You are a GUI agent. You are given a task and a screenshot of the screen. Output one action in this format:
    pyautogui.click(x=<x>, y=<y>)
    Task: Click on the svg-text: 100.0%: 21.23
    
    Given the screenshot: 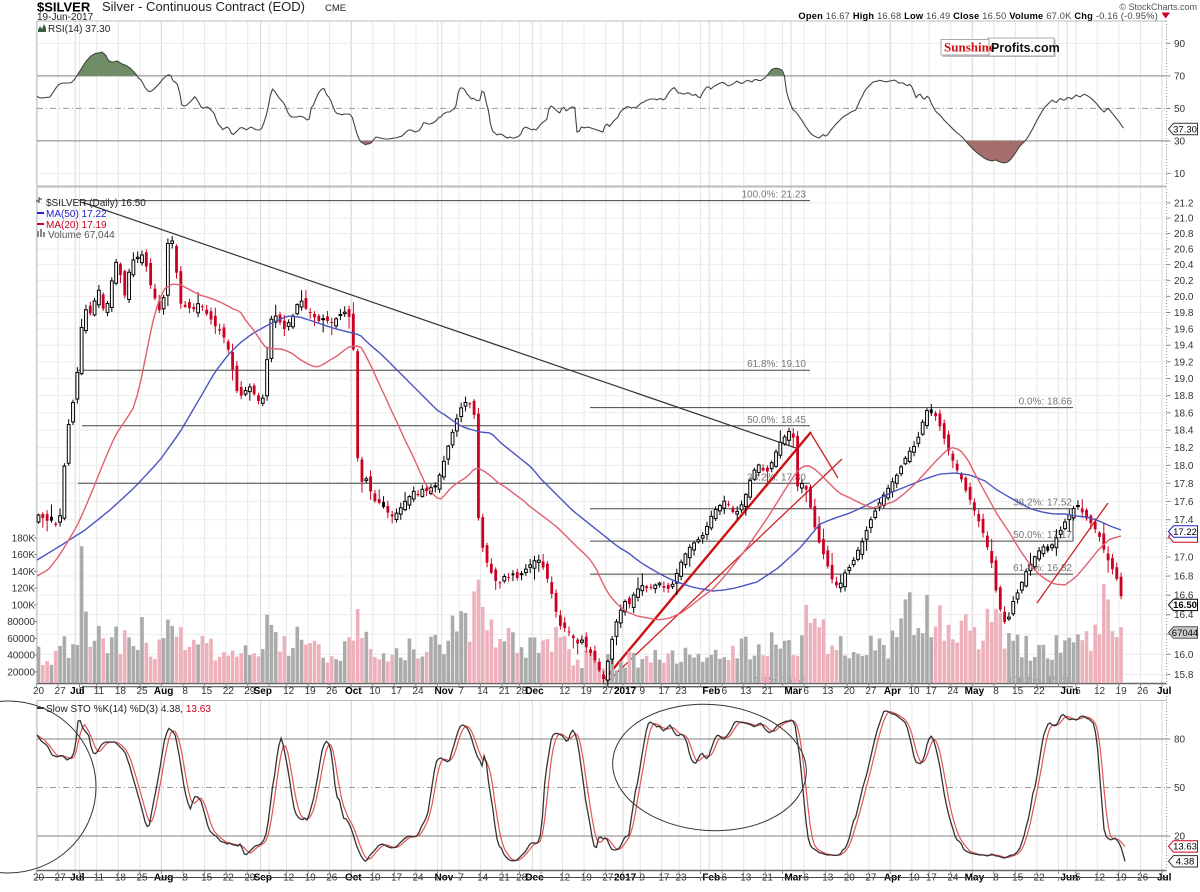 What is the action you would take?
    pyautogui.click(x=774, y=195)
    